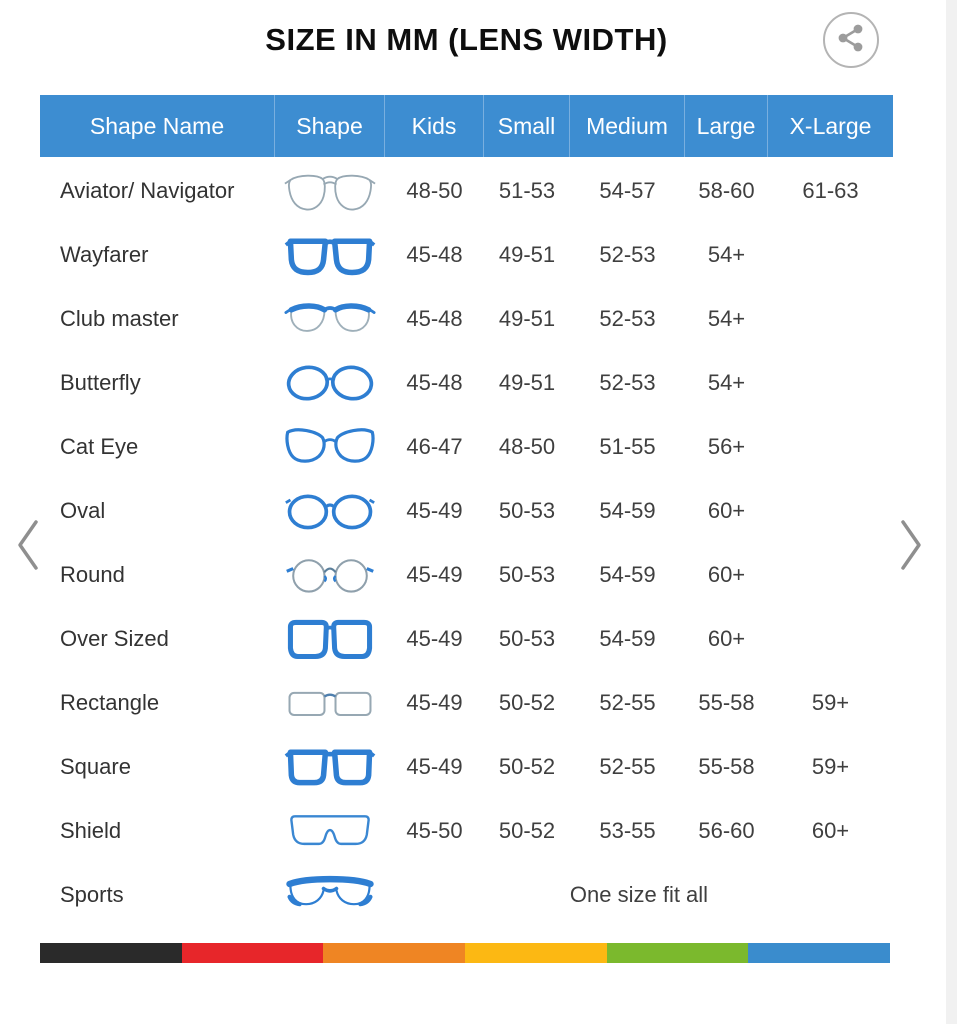  I want to click on size-value-large: 56+, so click(726, 446).